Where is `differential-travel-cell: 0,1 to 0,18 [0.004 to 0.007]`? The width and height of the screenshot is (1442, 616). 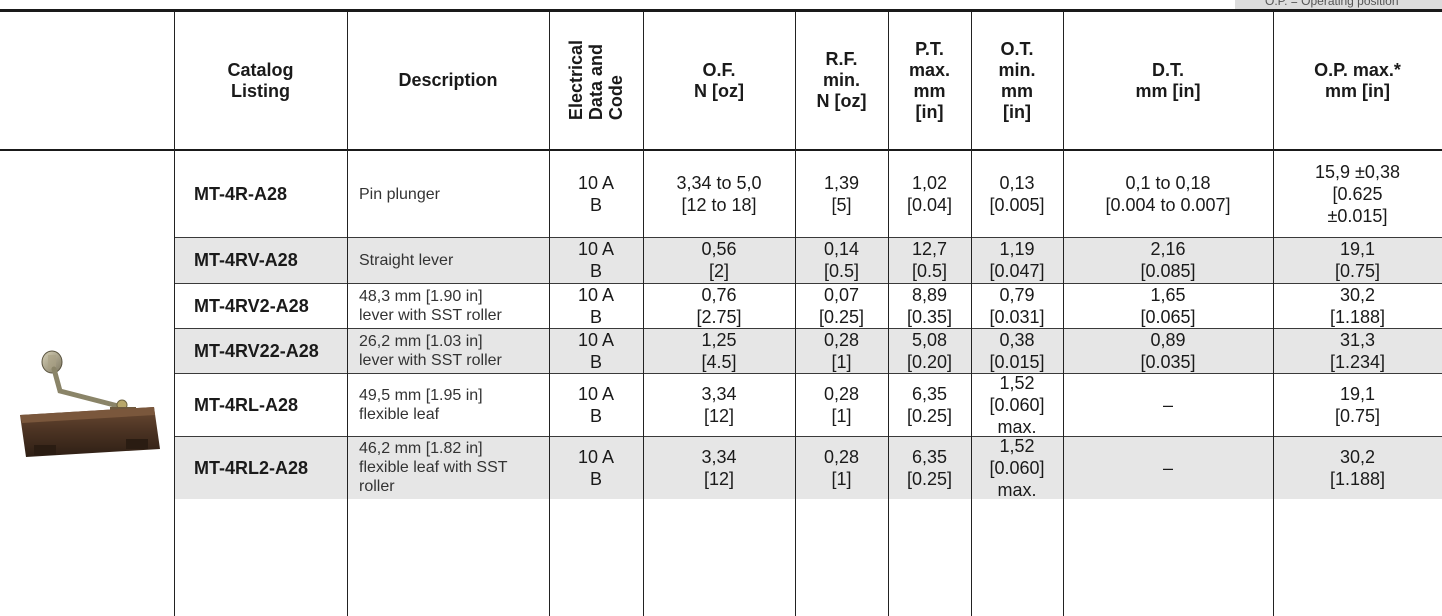 differential-travel-cell: 0,1 to 0,18 [0.004 to 0.007] is located at coordinates (1168, 194).